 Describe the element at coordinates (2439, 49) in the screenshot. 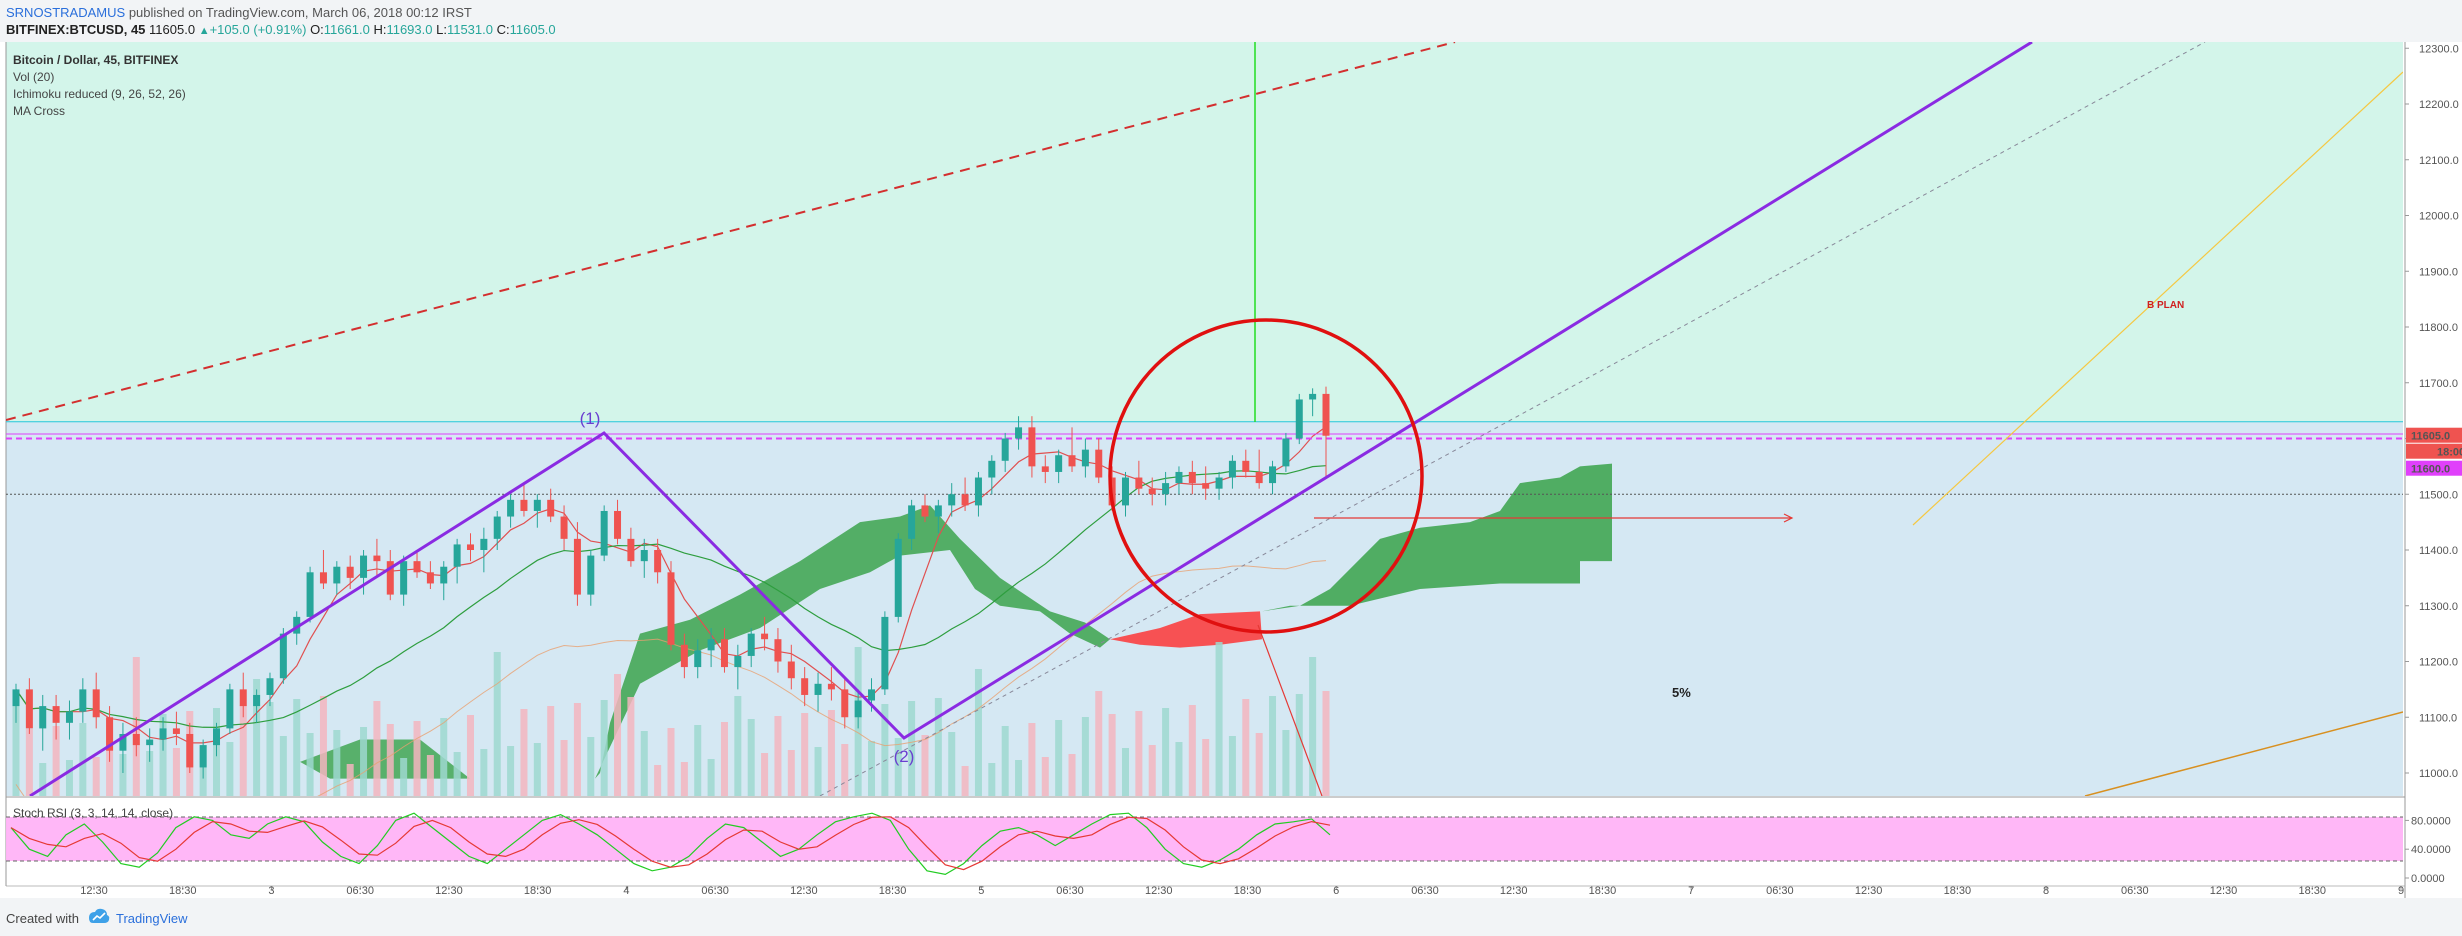

I see `price-tick-label: 12300.0` at that location.